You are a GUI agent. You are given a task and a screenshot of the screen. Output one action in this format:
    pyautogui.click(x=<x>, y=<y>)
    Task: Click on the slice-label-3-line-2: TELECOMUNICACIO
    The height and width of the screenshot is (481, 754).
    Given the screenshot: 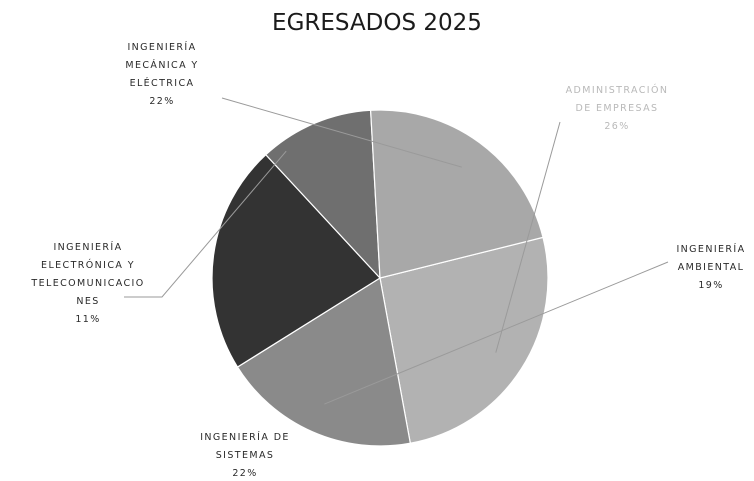 What is the action you would take?
    pyautogui.click(x=87, y=283)
    